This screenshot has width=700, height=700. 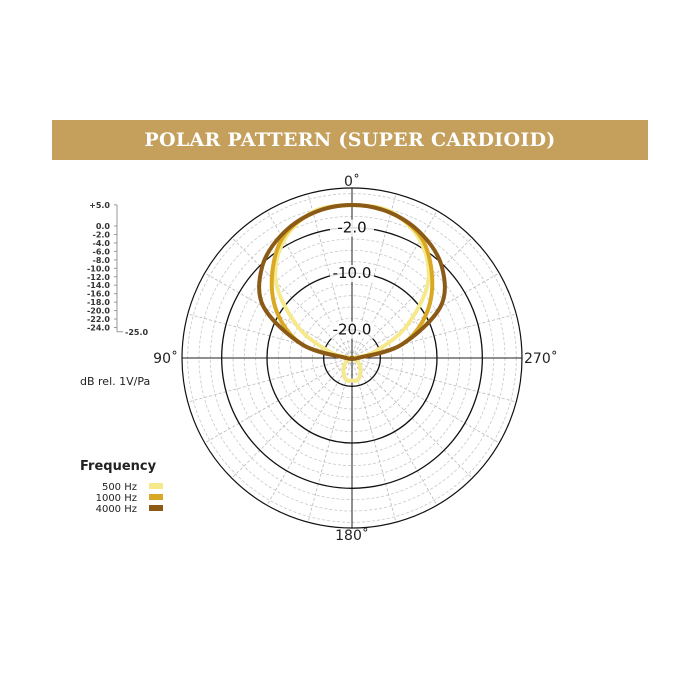 I want to click on legend-label: 500 Hz, so click(x=119, y=487).